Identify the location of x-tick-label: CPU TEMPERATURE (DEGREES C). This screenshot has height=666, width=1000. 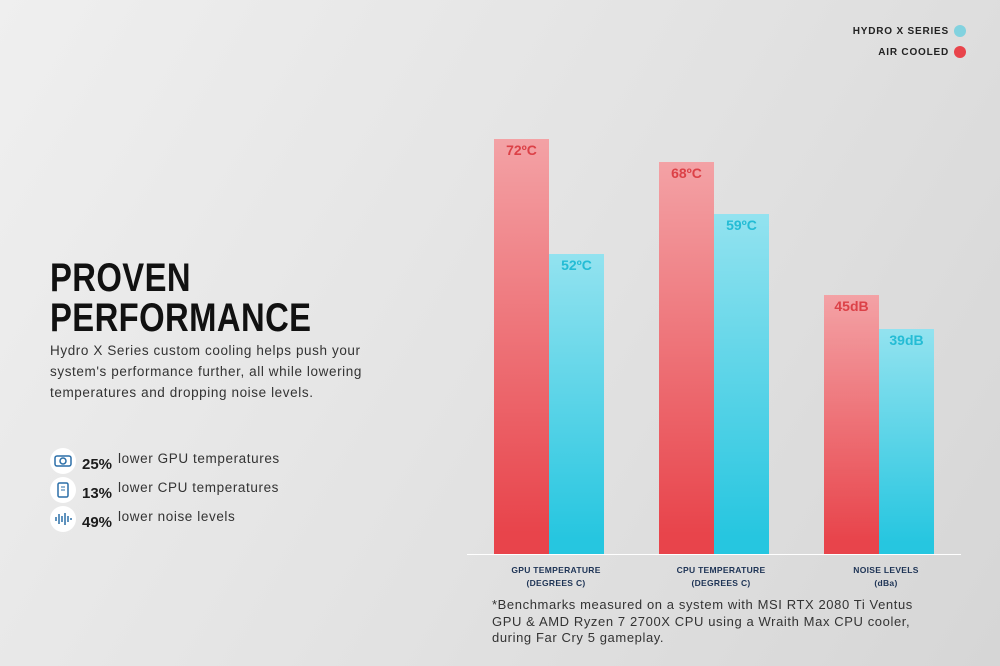
(721, 576).